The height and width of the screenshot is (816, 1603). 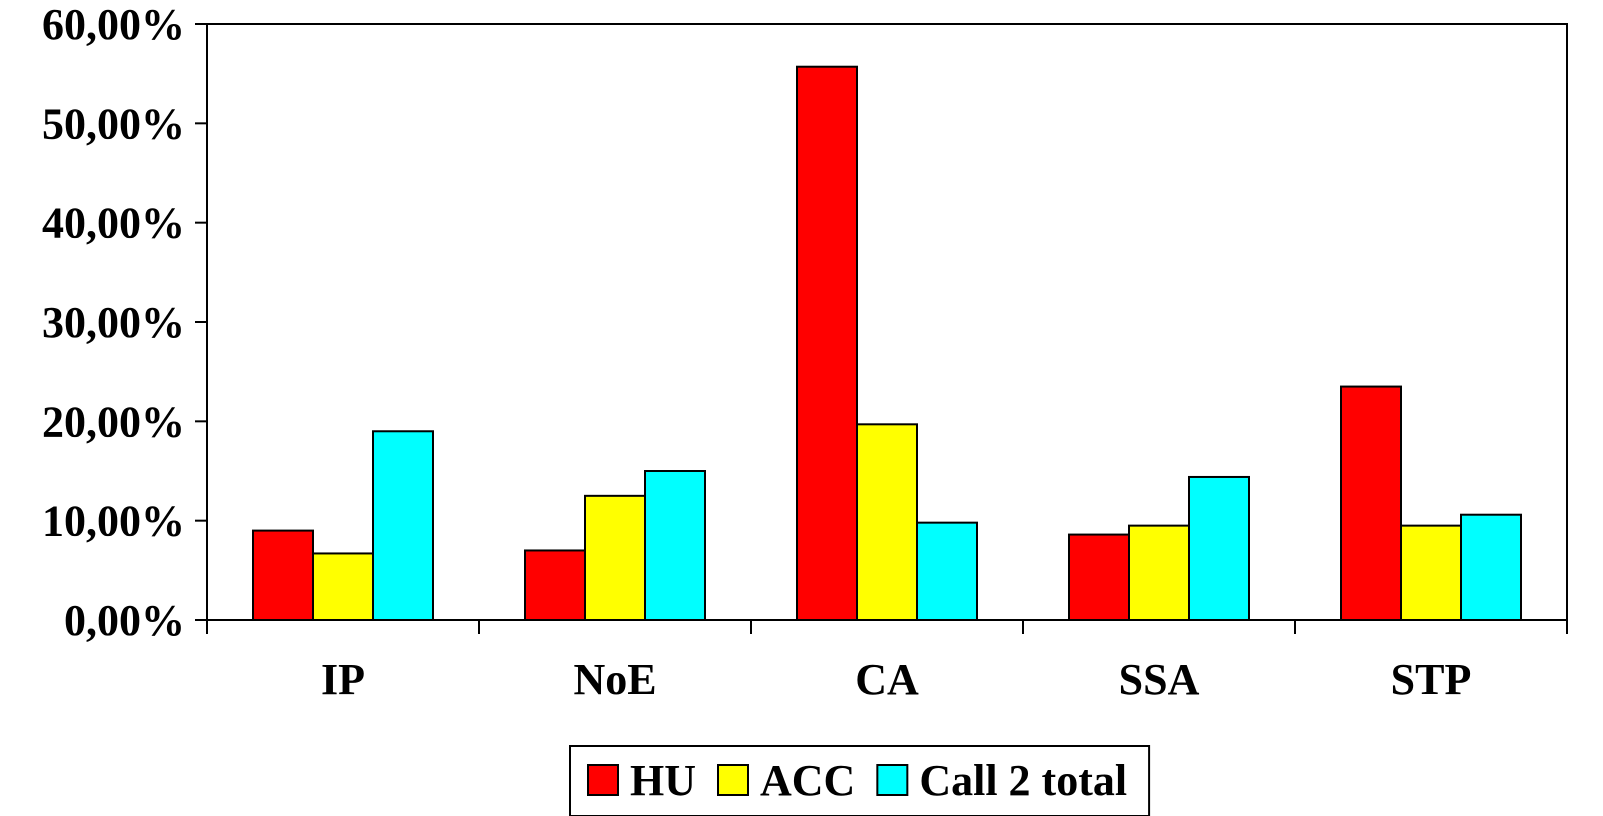 What do you see at coordinates (887, 679) in the screenshot?
I see `x-category-label: CA` at bounding box center [887, 679].